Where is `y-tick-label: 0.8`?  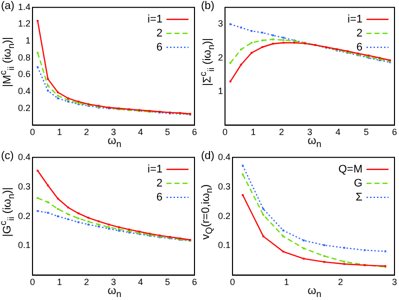
y-tick-label: 0.8 is located at coordinates (24, 57).